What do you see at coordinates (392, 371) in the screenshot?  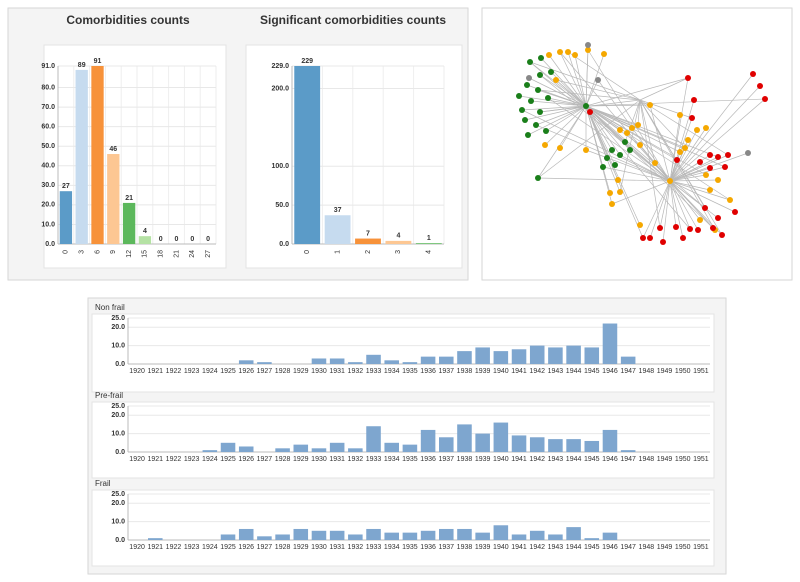 I see `x-tick-label: 1934` at bounding box center [392, 371].